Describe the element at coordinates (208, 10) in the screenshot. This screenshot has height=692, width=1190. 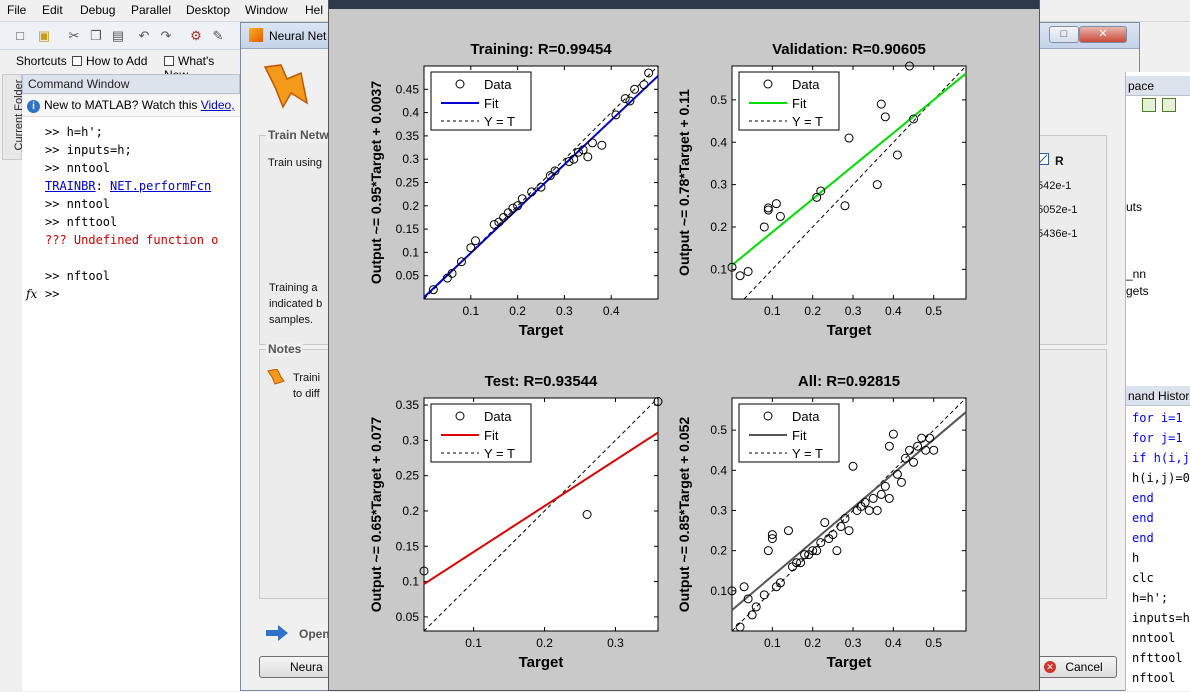
I see `menu-desktop: Desktop` at that location.